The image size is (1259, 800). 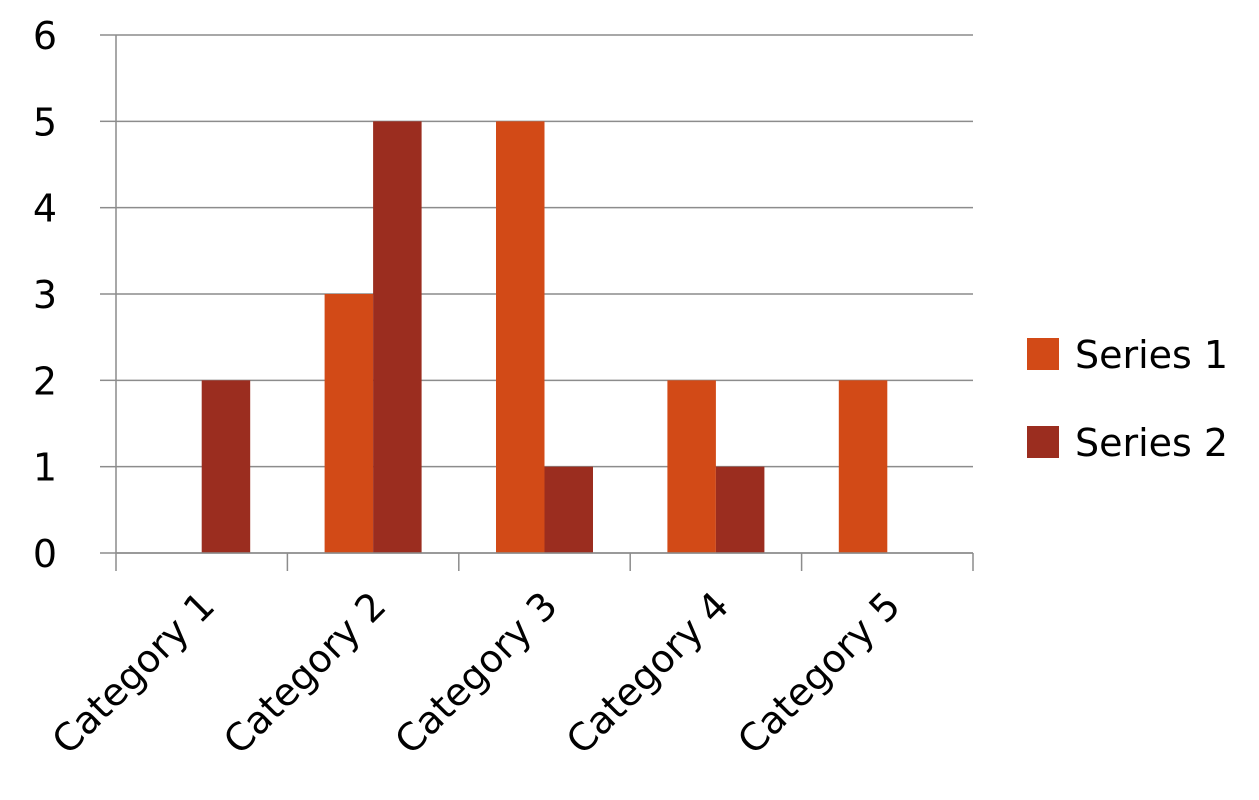 What do you see at coordinates (304, 672) in the screenshot?
I see `x-tick-label: Category 2` at bounding box center [304, 672].